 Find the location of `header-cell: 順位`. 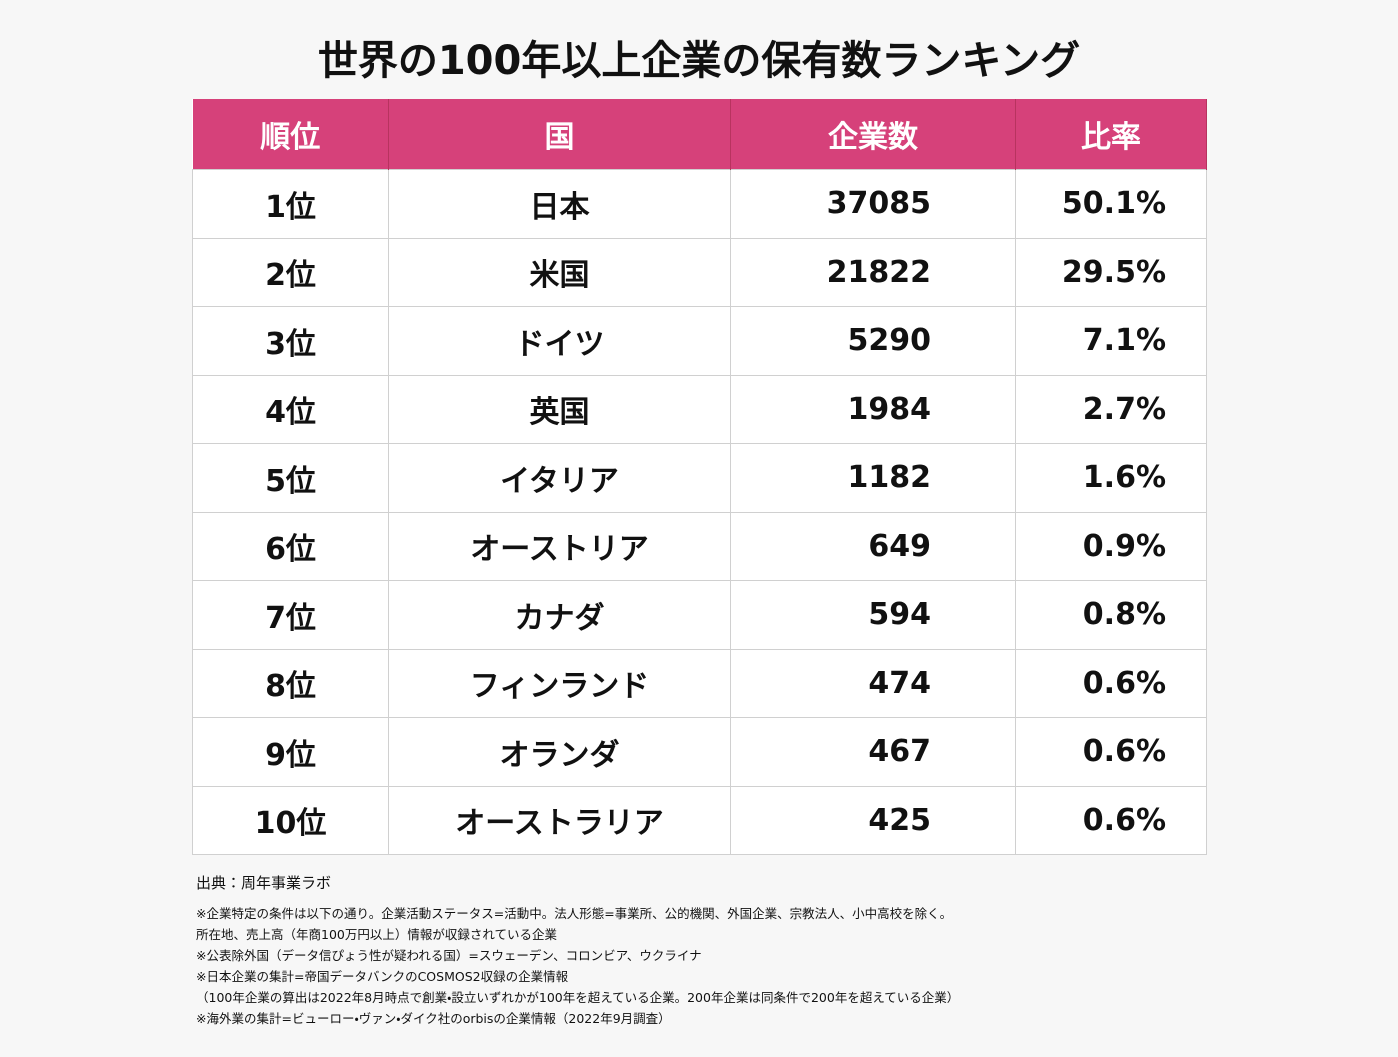

header-cell: 順位 is located at coordinates (290, 134).